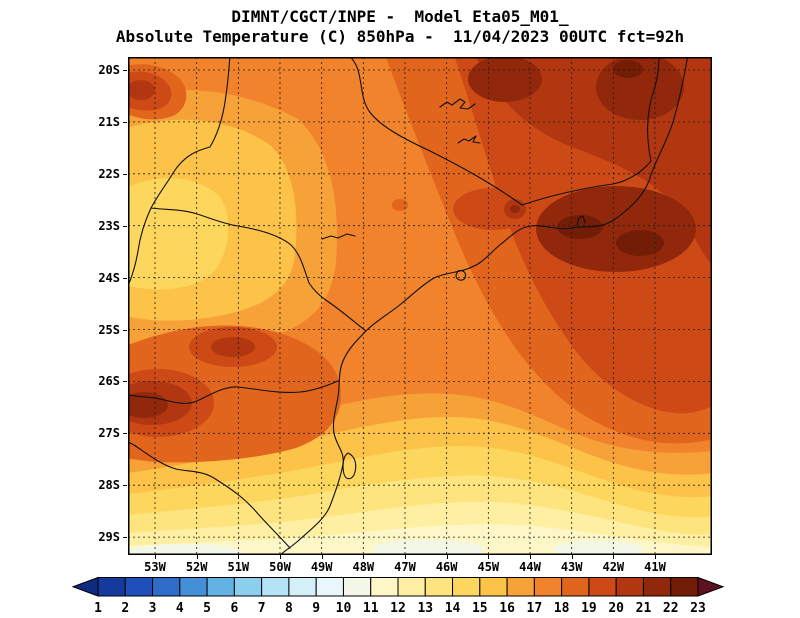 Image resolution: width=800 pixels, height=618 pixels. I want to click on lat-tick-25S: 25S, so click(109, 329).